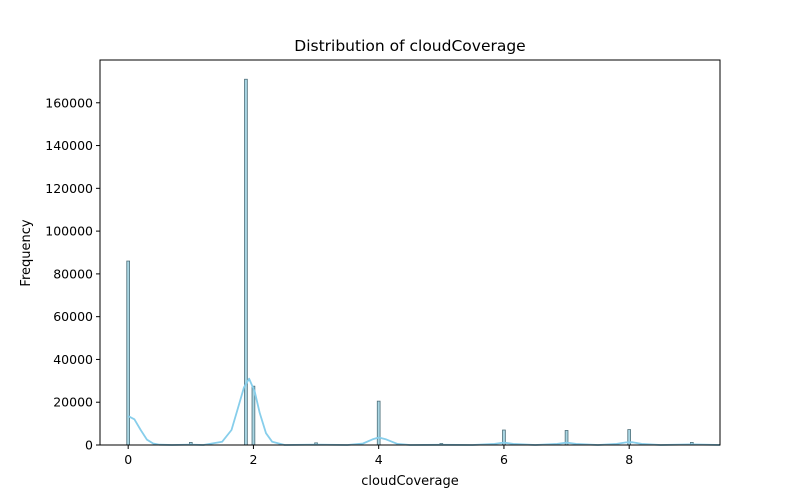 Image resolution: width=800 pixels, height=500 pixels. What do you see at coordinates (26, 252) in the screenshot?
I see `y-axis-label: Frequency` at bounding box center [26, 252].